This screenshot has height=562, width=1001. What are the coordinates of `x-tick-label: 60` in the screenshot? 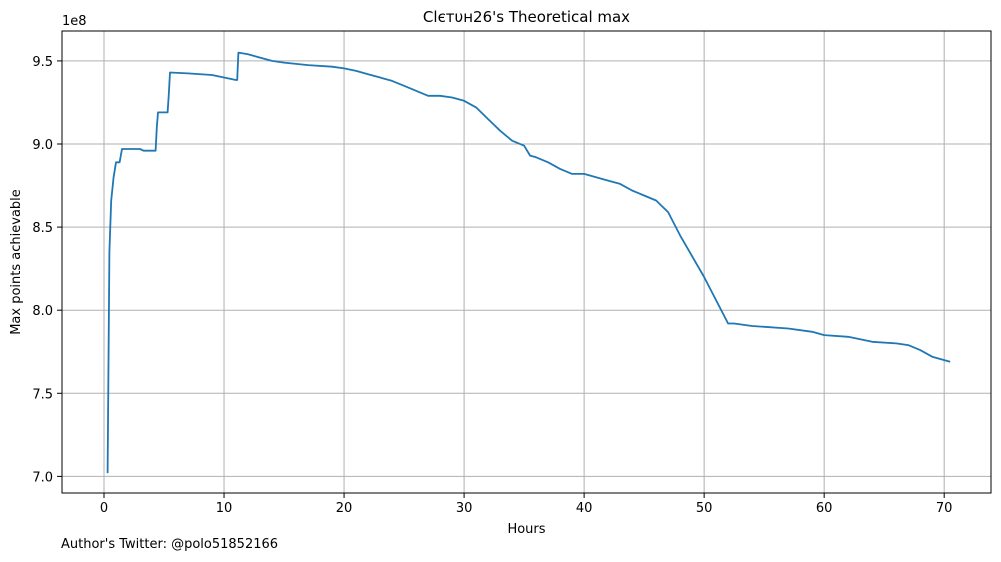 It's located at (824, 508).